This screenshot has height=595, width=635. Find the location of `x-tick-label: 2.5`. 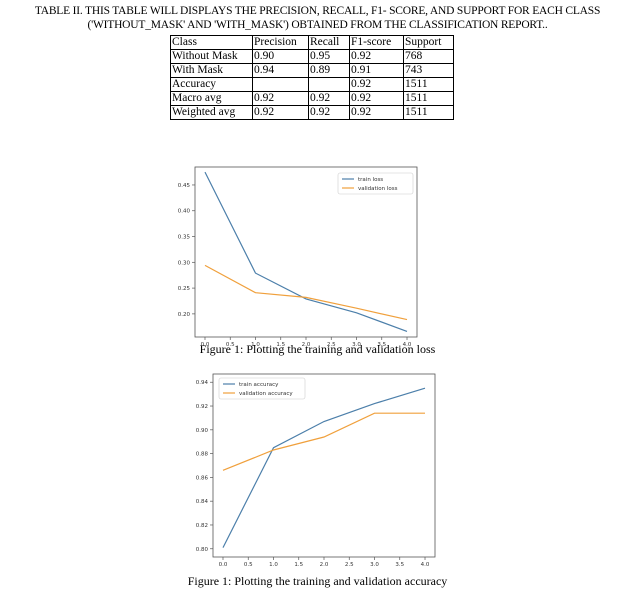

x-tick-label: 2.5 is located at coordinates (331, 345).